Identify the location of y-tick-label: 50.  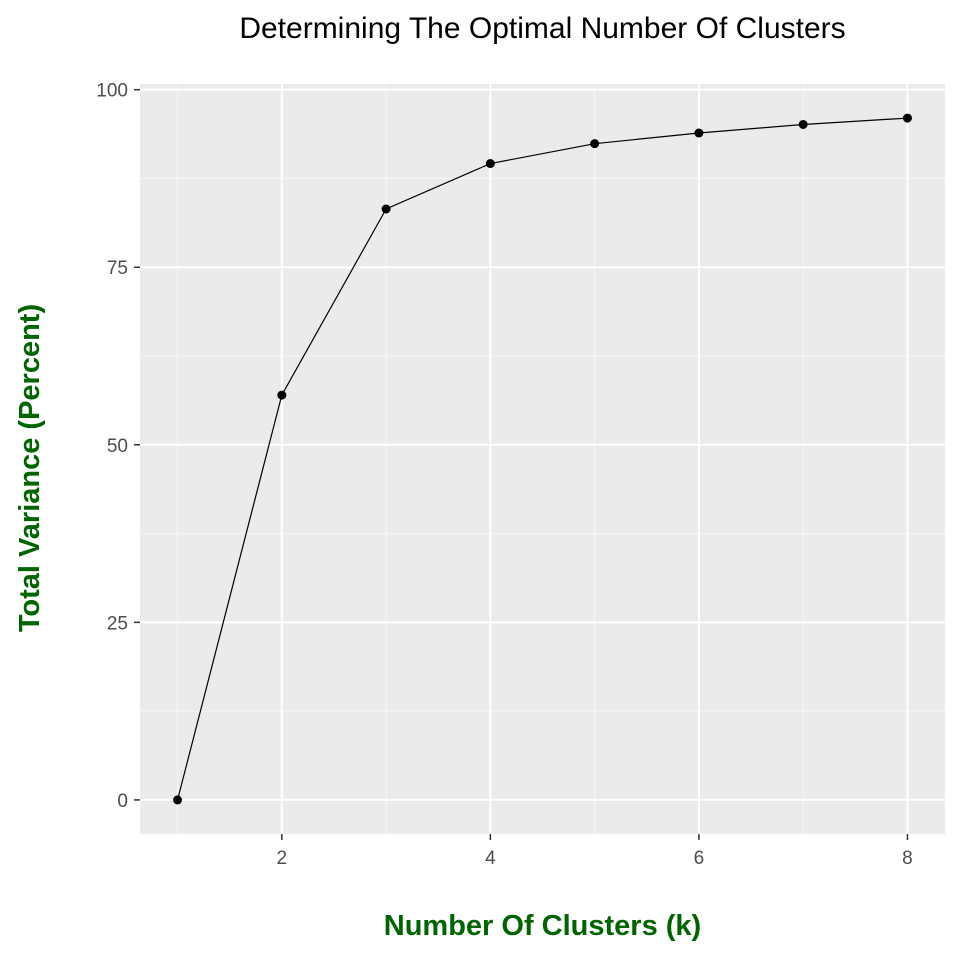
(117, 446).